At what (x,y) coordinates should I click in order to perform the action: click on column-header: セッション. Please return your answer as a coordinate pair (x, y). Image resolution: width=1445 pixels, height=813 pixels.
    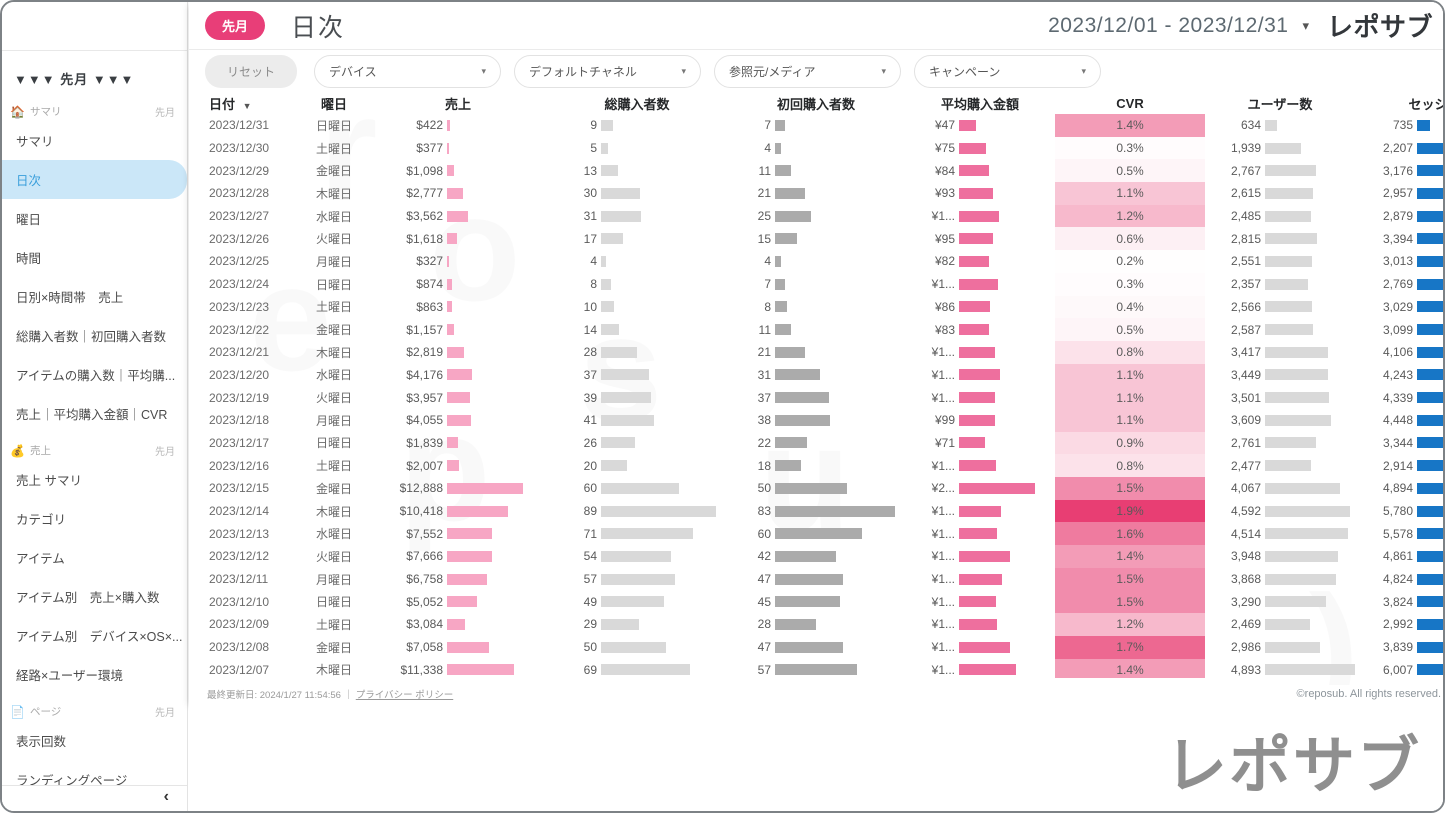
    Looking at the image, I should click on (1425, 104).